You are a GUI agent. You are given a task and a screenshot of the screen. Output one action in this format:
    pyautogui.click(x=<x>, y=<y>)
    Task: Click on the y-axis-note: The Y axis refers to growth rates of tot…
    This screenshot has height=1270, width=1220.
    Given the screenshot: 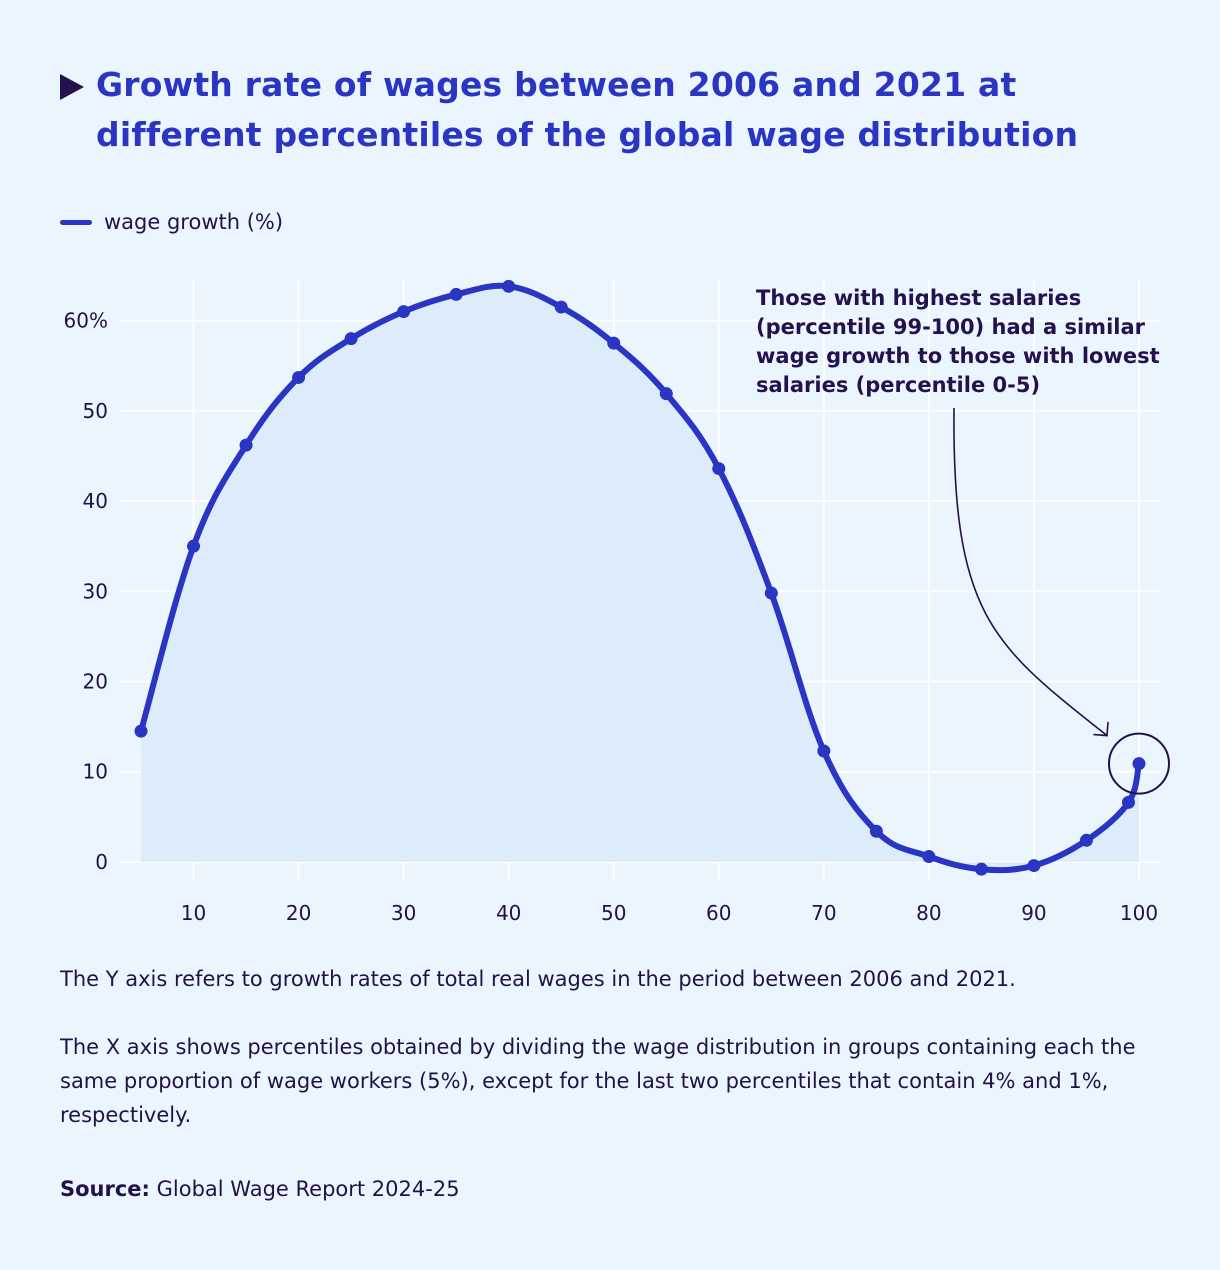 What is the action you would take?
    pyautogui.click(x=538, y=979)
    